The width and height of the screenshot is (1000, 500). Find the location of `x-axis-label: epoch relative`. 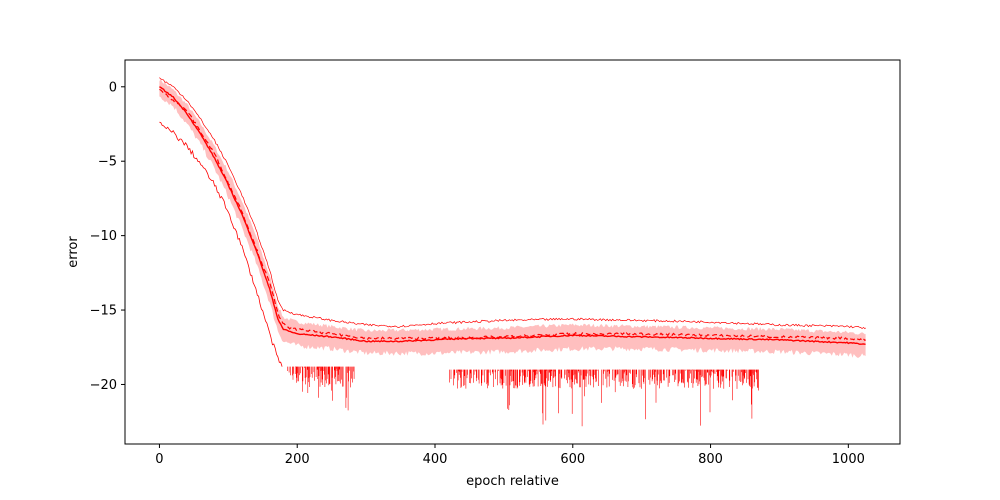

x-axis-label: epoch relative is located at coordinates (512, 481).